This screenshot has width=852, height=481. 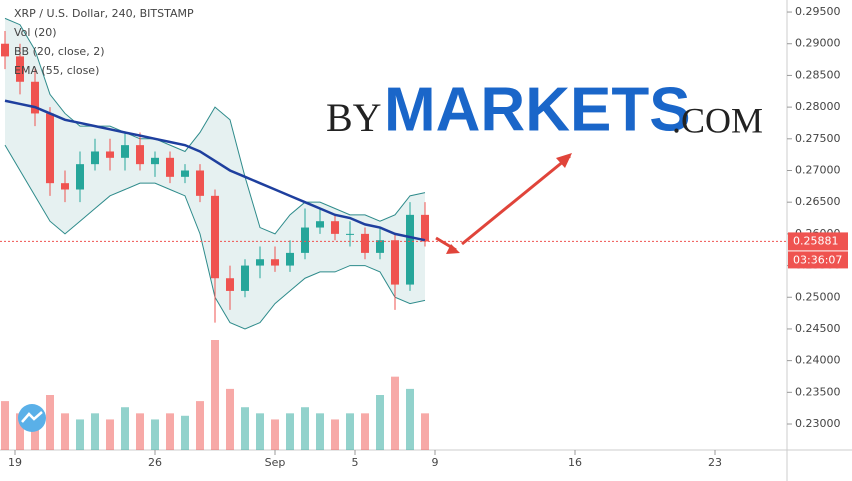 What do you see at coordinates (275, 462) in the screenshot?
I see `x-tick-label: Sep` at bounding box center [275, 462].